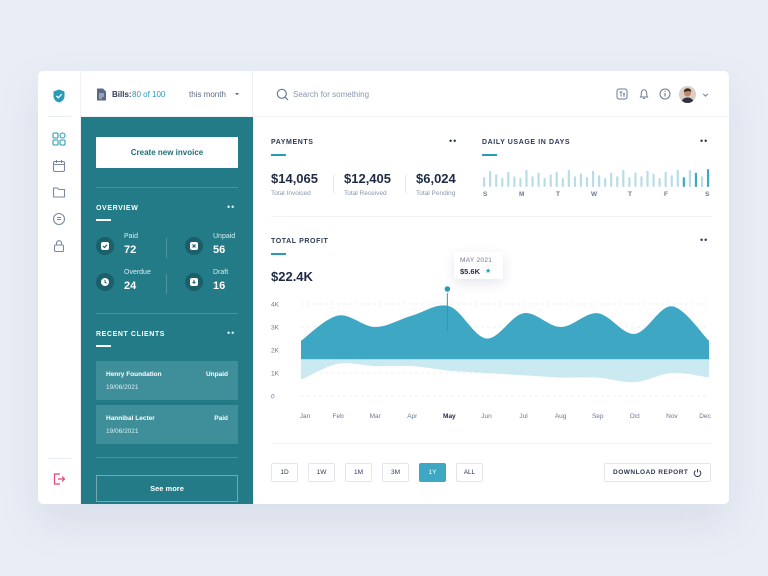 The width and height of the screenshot is (768, 576). I want to click on stat-label: Paid, so click(131, 236).